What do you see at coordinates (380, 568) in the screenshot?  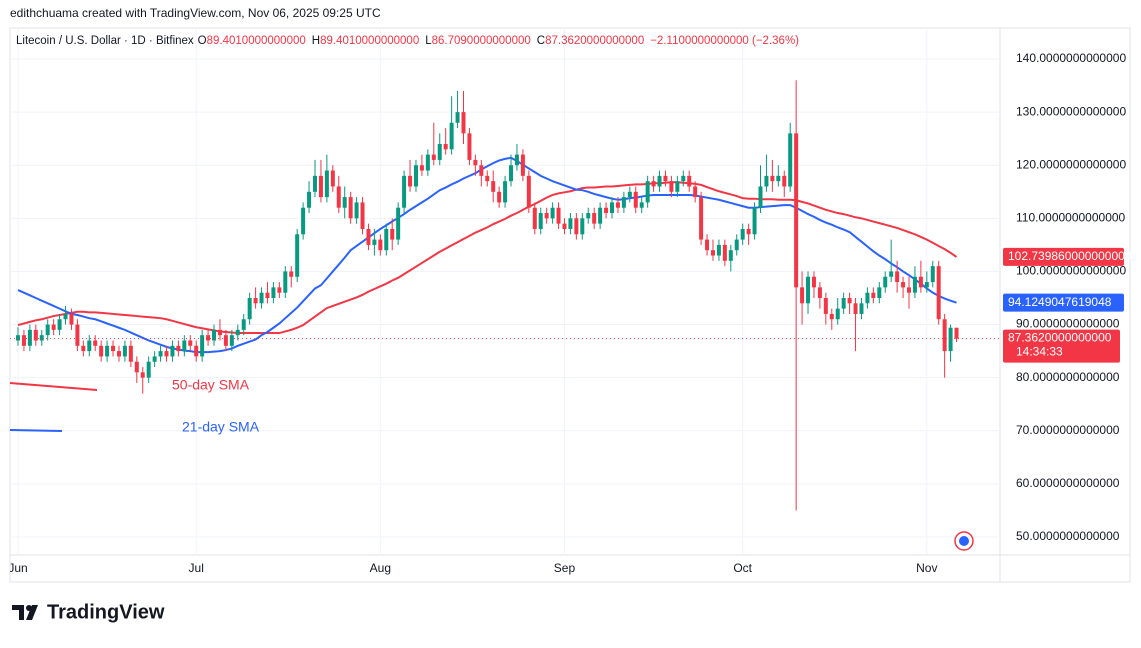 I see `x-tick-label: Aug` at bounding box center [380, 568].